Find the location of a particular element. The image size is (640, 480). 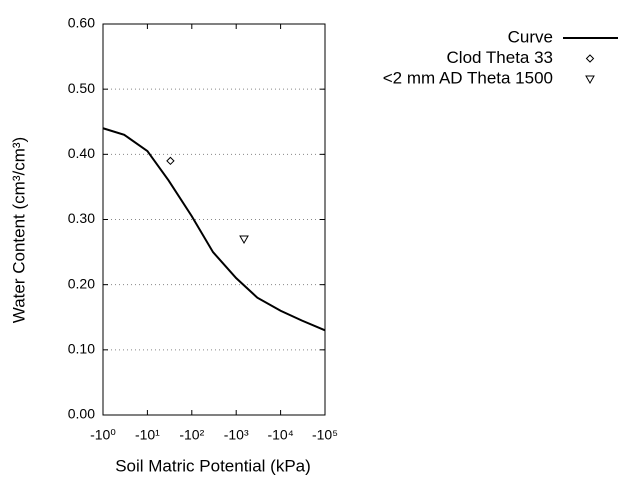

y-tick-label: 0.20 is located at coordinates (81, 283).